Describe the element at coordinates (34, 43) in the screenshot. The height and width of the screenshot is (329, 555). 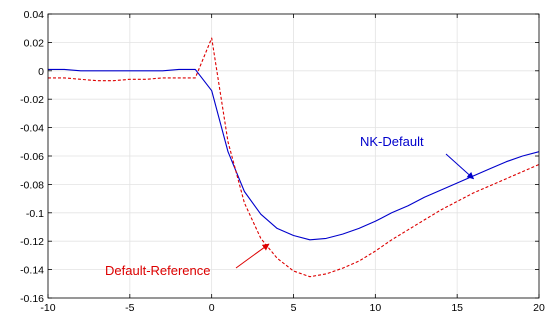
I see `y-tick-label: 0.02` at that location.